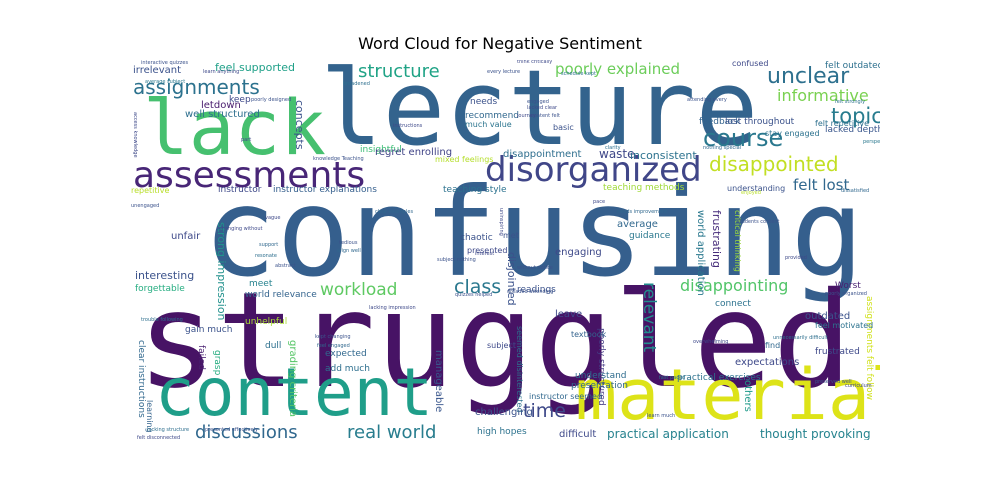 Image resolution: width=1000 pixels, height=500 pixels. What do you see at coordinates (346, 354) in the screenshot?
I see `cloud-word: expected` at bounding box center [346, 354].